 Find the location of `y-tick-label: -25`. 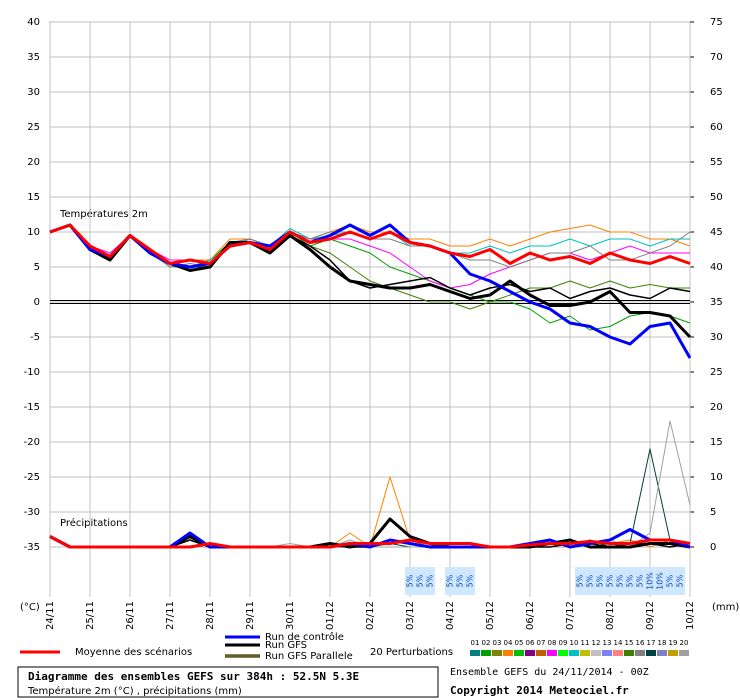

y-tick-label: -25 is located at coordinates (32, 477).